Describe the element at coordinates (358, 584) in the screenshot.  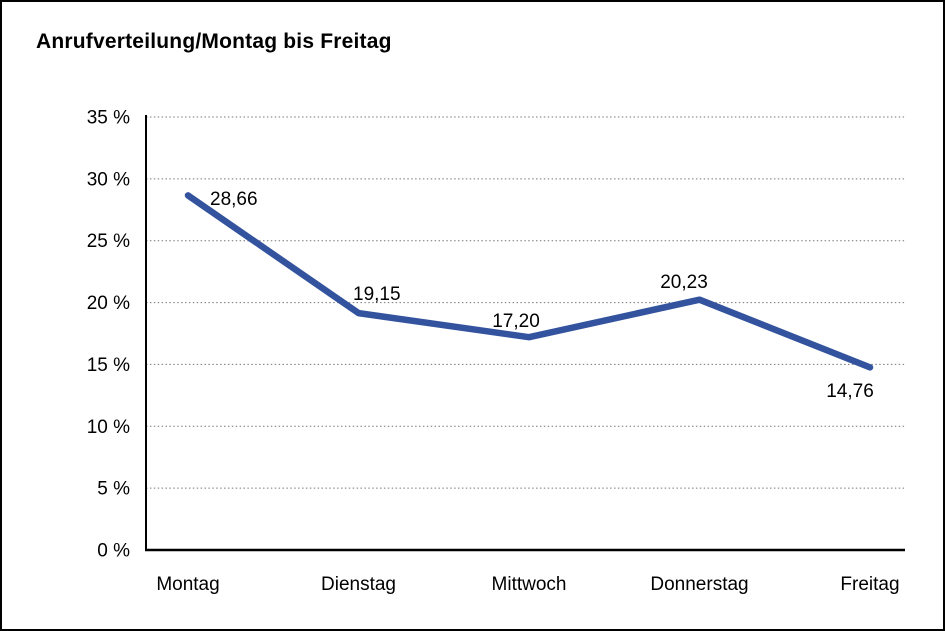
I see `x-tick-label: Dienstag` at that location.